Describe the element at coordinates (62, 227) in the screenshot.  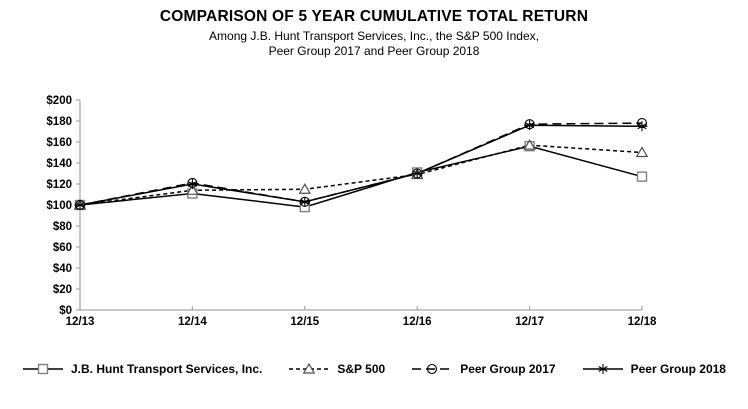
I see `y-tick-label: $80` at that location.